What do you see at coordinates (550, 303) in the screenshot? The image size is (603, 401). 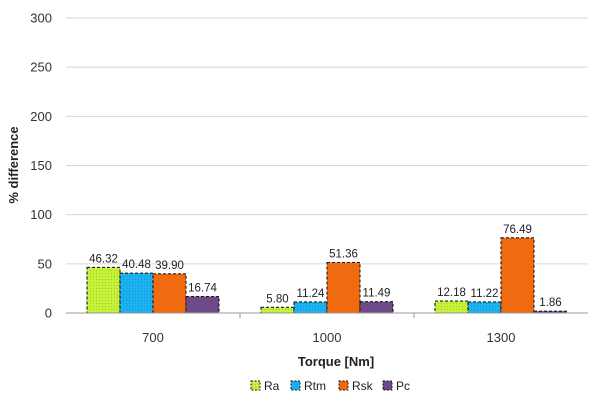 I see `data-label: 1.86` at bounding box center [550, 303].